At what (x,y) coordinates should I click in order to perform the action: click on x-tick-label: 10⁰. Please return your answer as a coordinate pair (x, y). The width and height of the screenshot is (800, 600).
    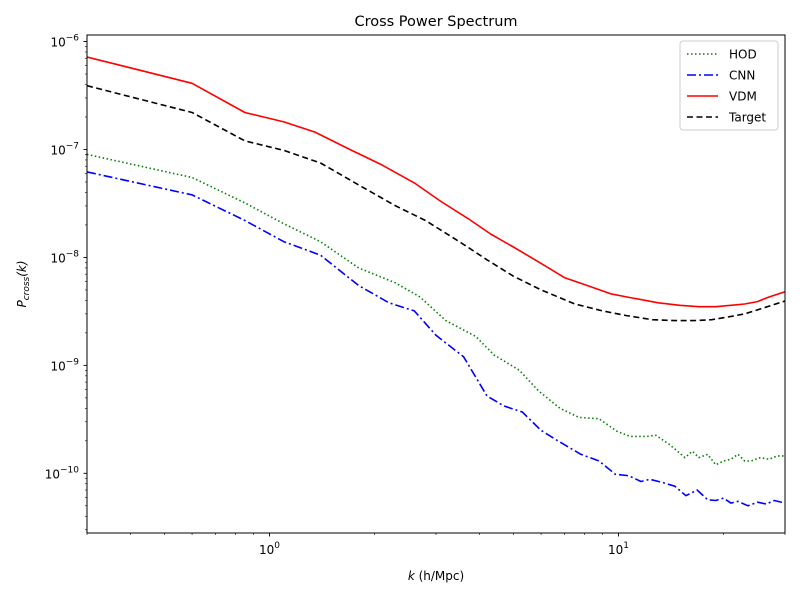
    Looking at the image, I should click on (269, 549).